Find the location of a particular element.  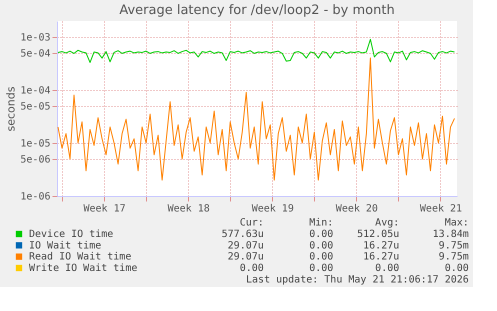

y-tick-label: 1e-06 is located at coordinates (35, 197).